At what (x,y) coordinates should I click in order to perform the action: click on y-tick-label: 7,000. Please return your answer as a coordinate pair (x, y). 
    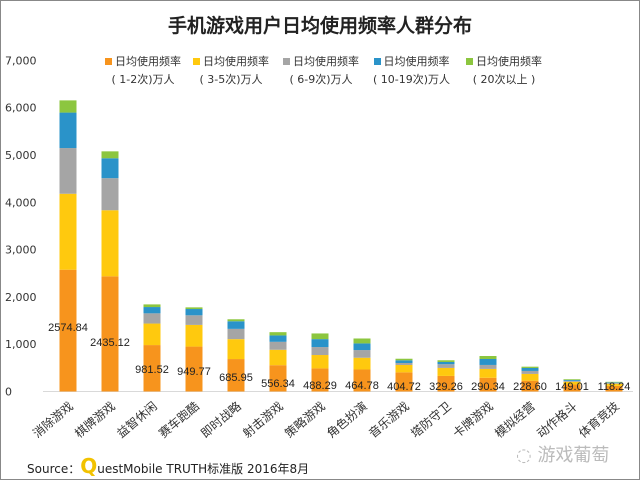
    Looking at the image, I should click on (21, 60).